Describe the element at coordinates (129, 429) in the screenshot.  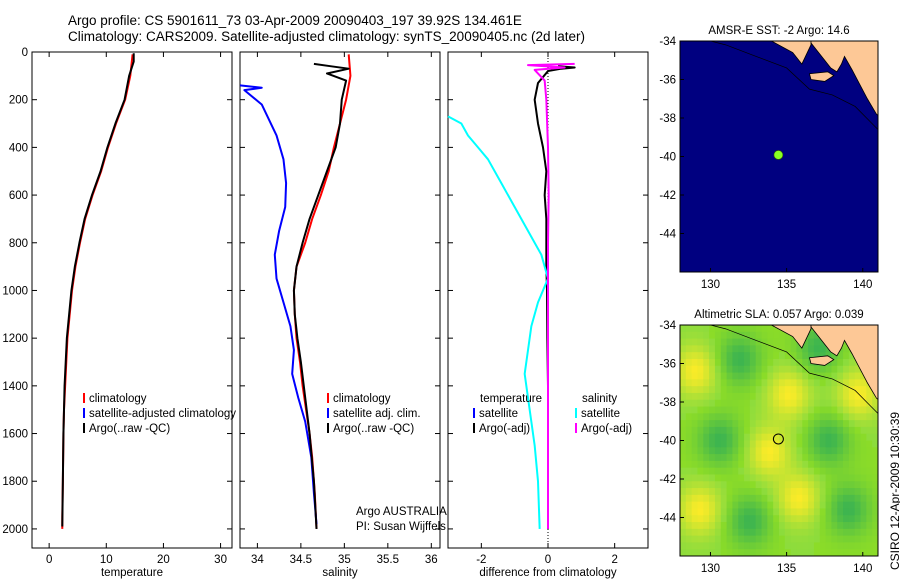
I see `temp-legend-argo: Argo(..raw -QC)` at that location.